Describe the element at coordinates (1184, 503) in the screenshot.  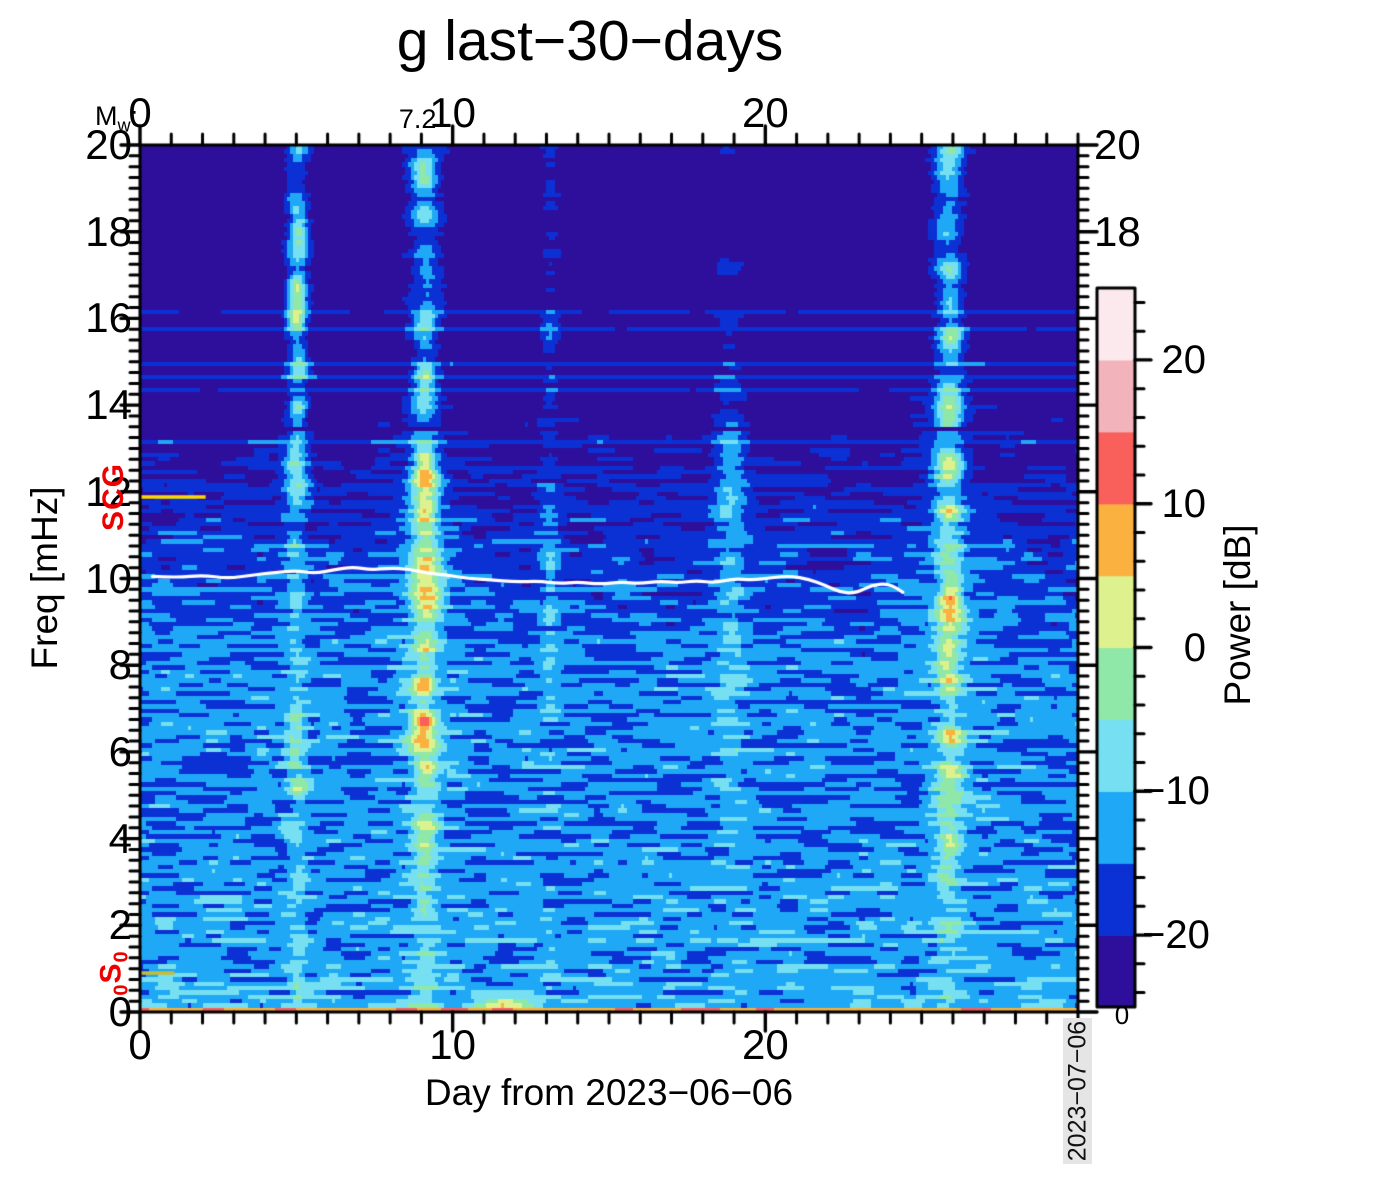
I see `colorbar-tick-label: 10` at that location.